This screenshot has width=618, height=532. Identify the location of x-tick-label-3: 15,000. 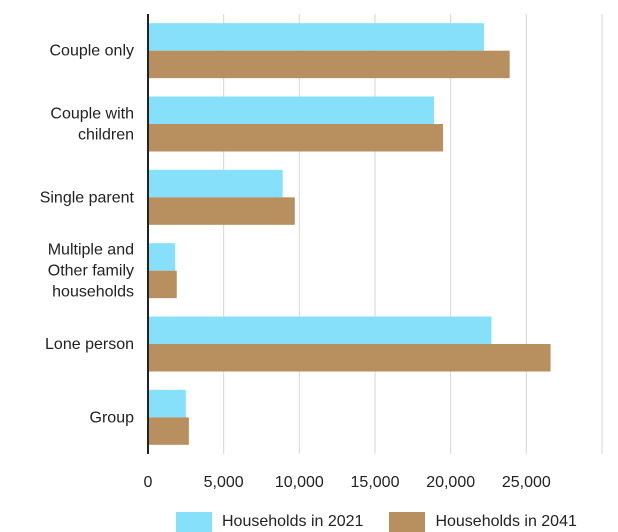
(375, 482).